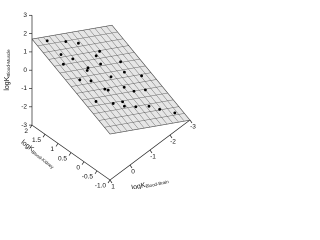 Image resolution: width=320 pixels, height=240 pixels. What do you see at coordinates (62, 158) in the screenshot?
I see `tick-label: 0.5` at bounding box center [62, 158].